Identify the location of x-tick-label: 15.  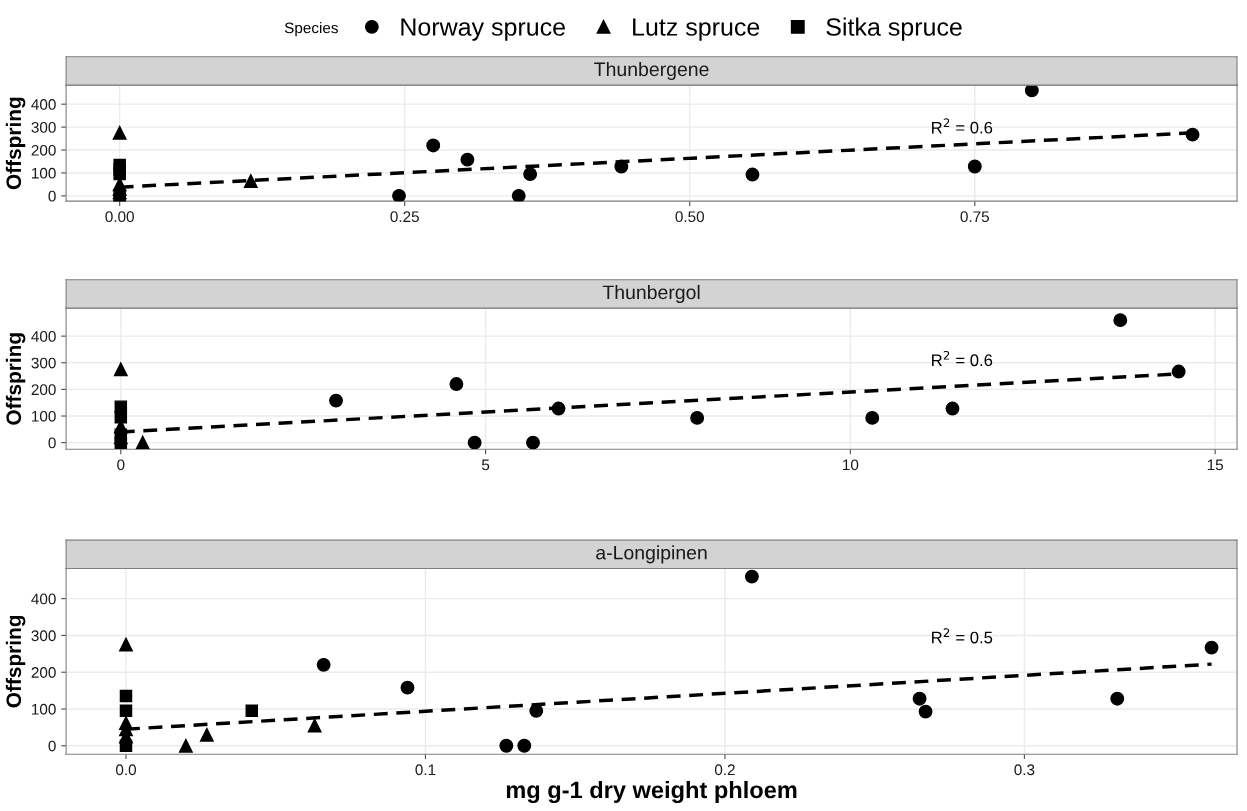
(1215, 465).